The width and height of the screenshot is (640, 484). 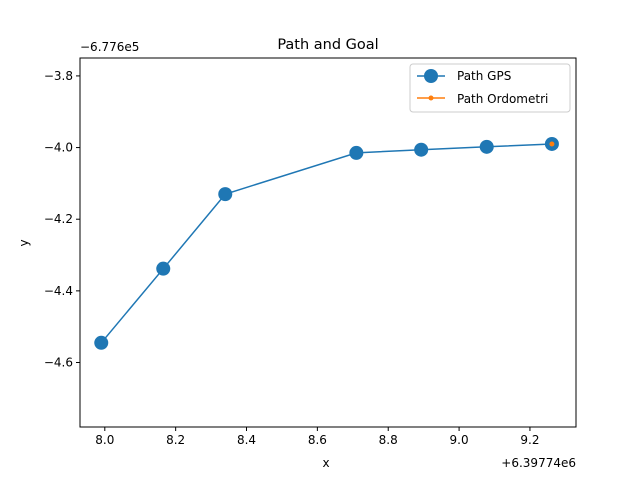 What do you see at coordinates (58, 291) in the screenshot?
I see `y-tick-label: −4.4` at bounding box center [58, 291].